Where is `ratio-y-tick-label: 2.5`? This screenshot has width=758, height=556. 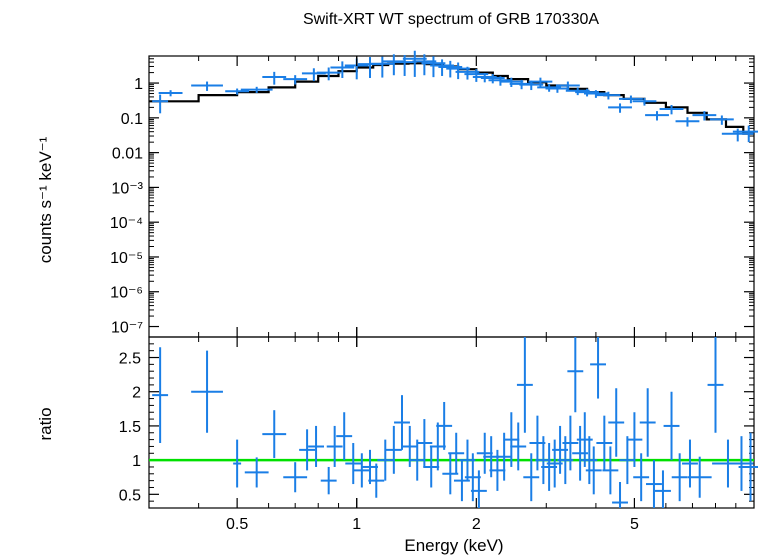 ratio-y-tick-label: 2.5 is located at coordinates (130, 359).